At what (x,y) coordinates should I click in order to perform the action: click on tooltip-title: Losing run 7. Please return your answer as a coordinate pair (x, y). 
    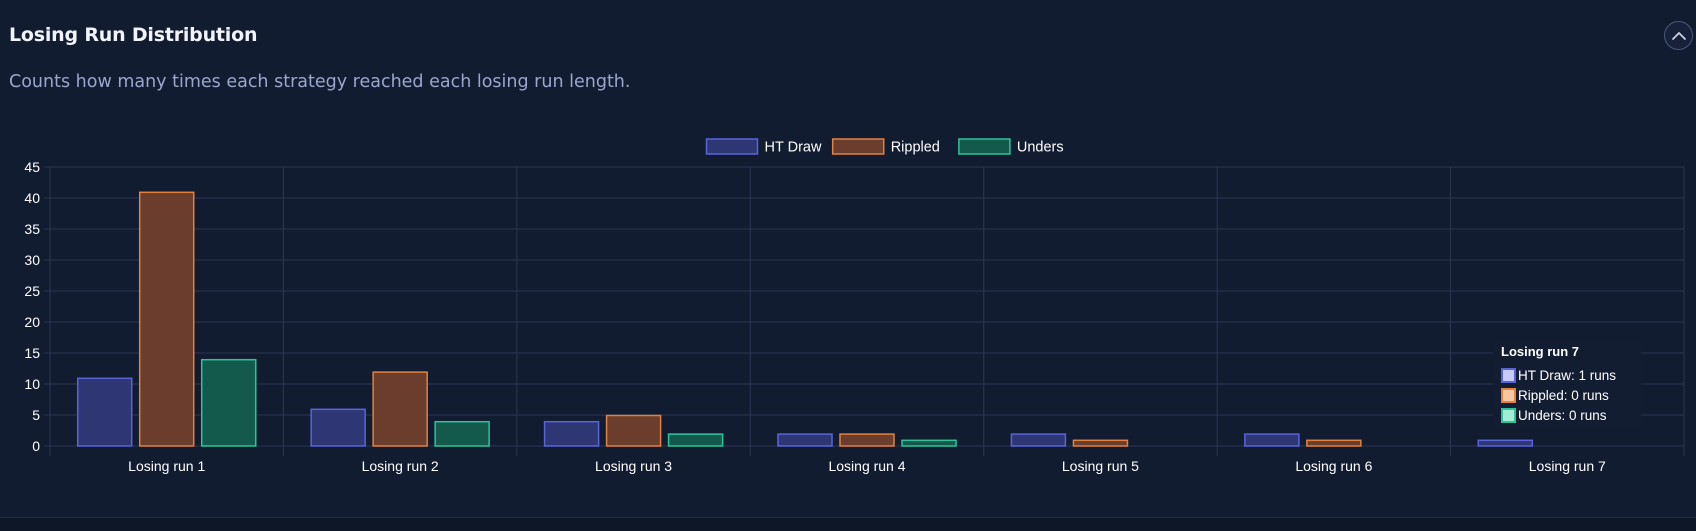
    Looking at the image, I should click on (1540, 351).